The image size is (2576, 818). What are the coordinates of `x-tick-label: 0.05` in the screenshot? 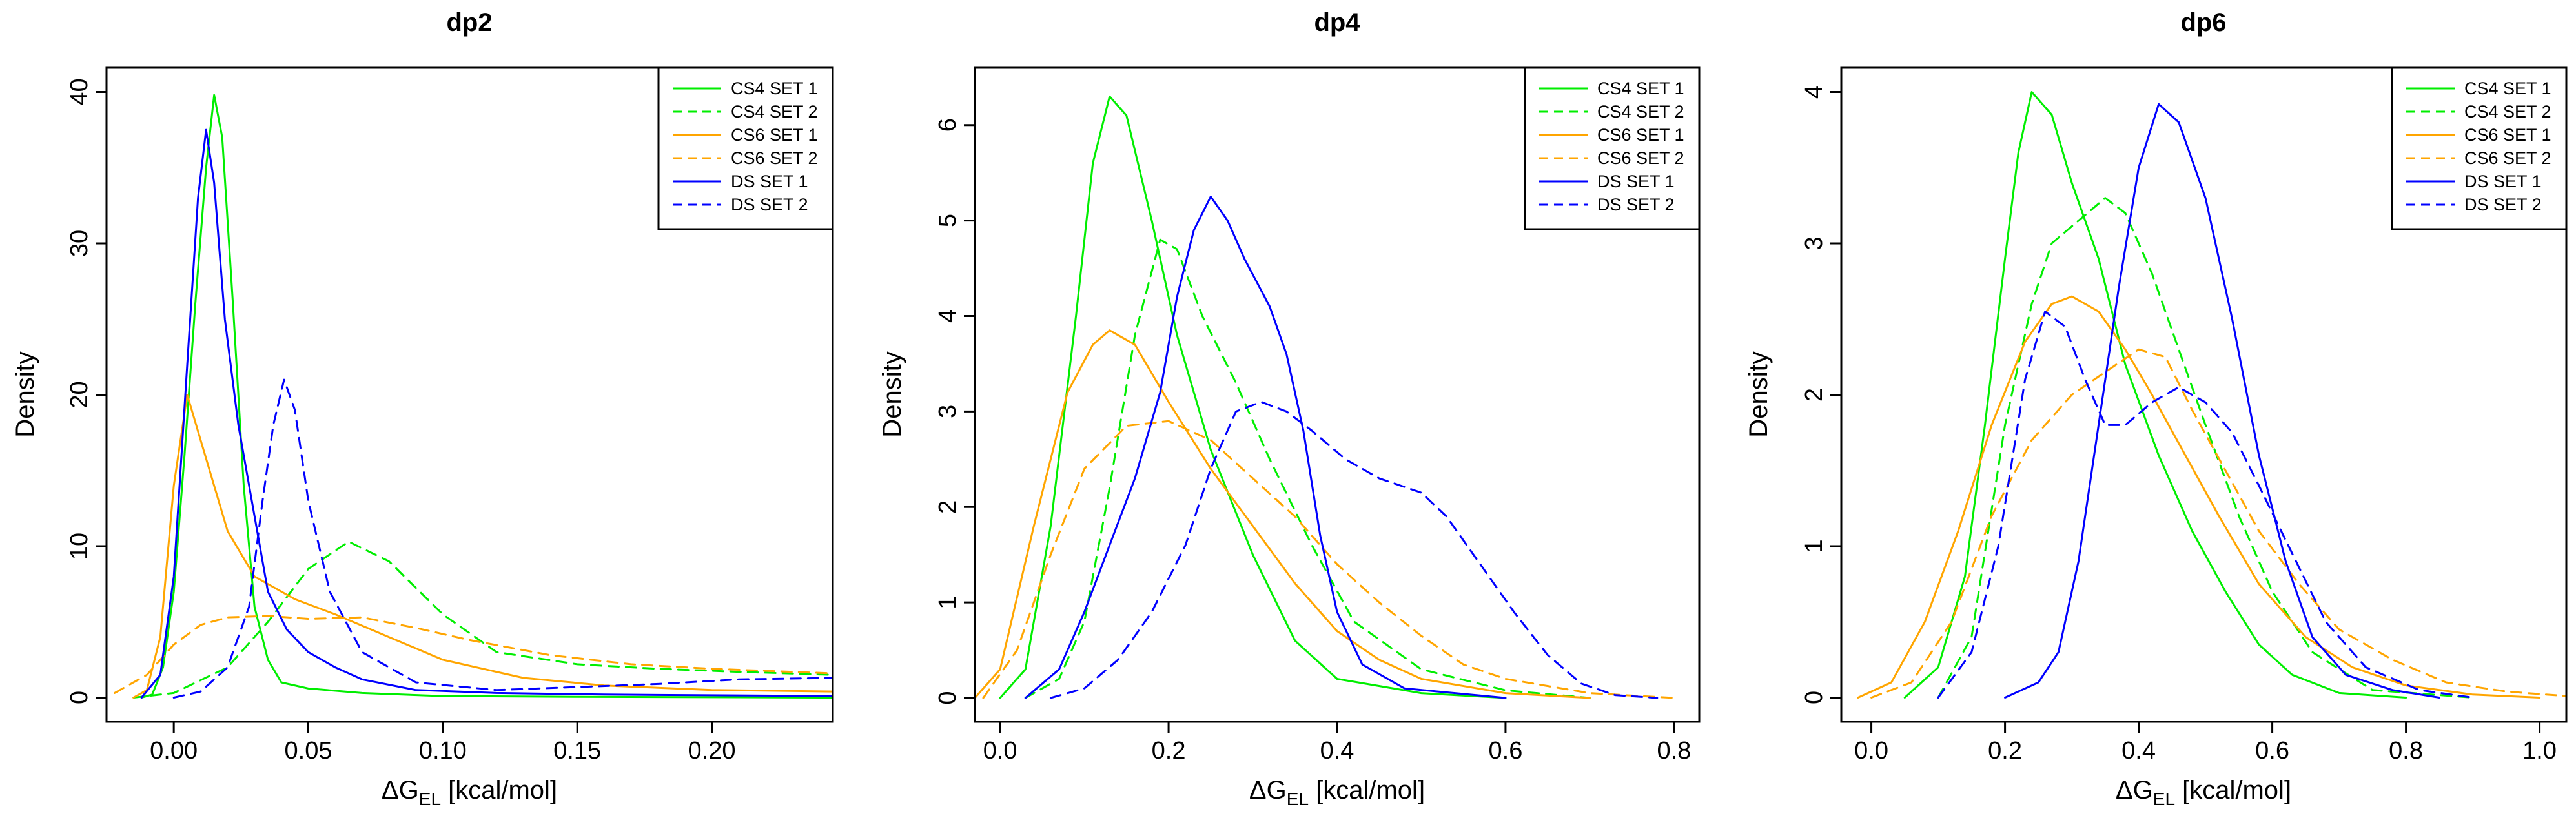 It's located at (308, 750).